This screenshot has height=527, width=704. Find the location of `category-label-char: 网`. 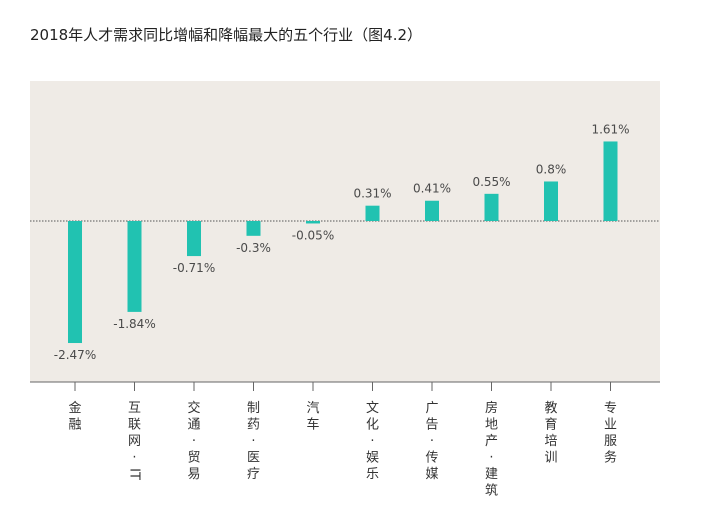

category-label-char: 网 is located at coordinates (134, 441).